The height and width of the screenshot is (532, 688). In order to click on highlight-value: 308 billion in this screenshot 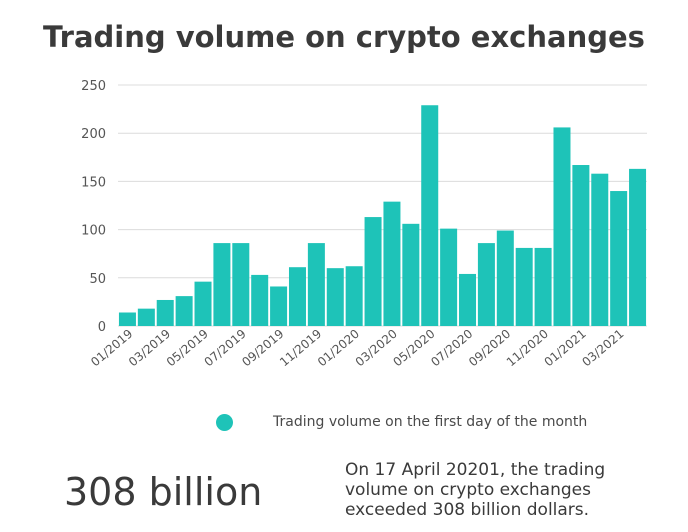, I will do `click(163, 492)`.